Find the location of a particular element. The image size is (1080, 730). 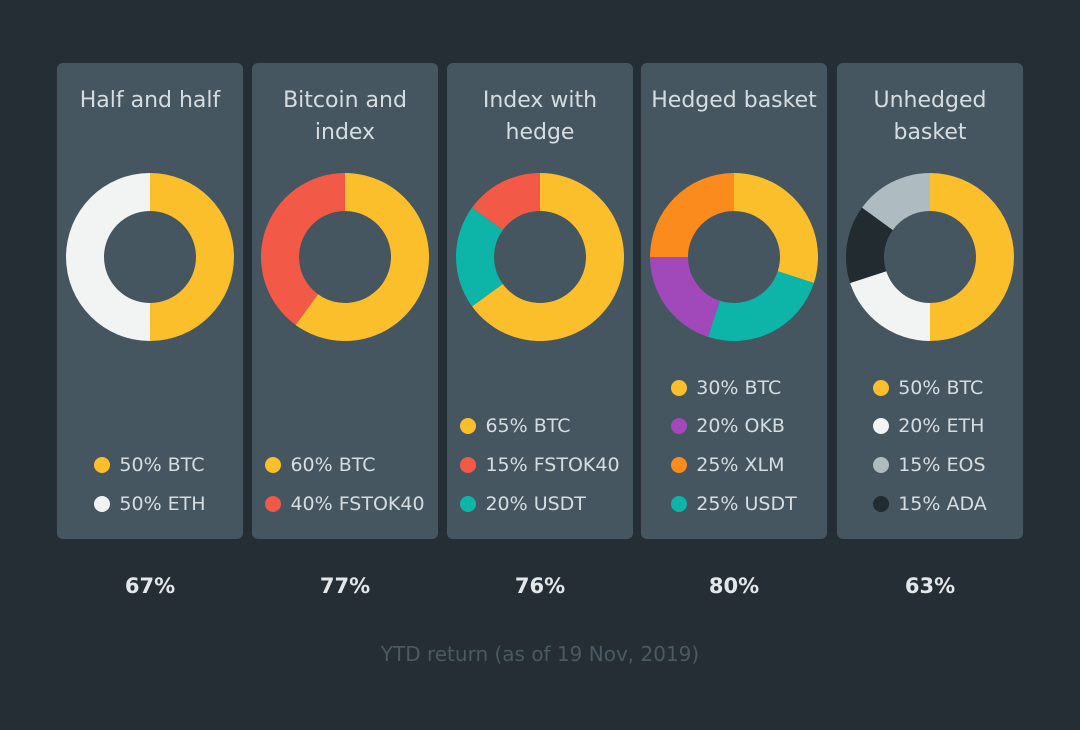

legend-label: 15% FSTOK40 is located at coordinates (552, 464).